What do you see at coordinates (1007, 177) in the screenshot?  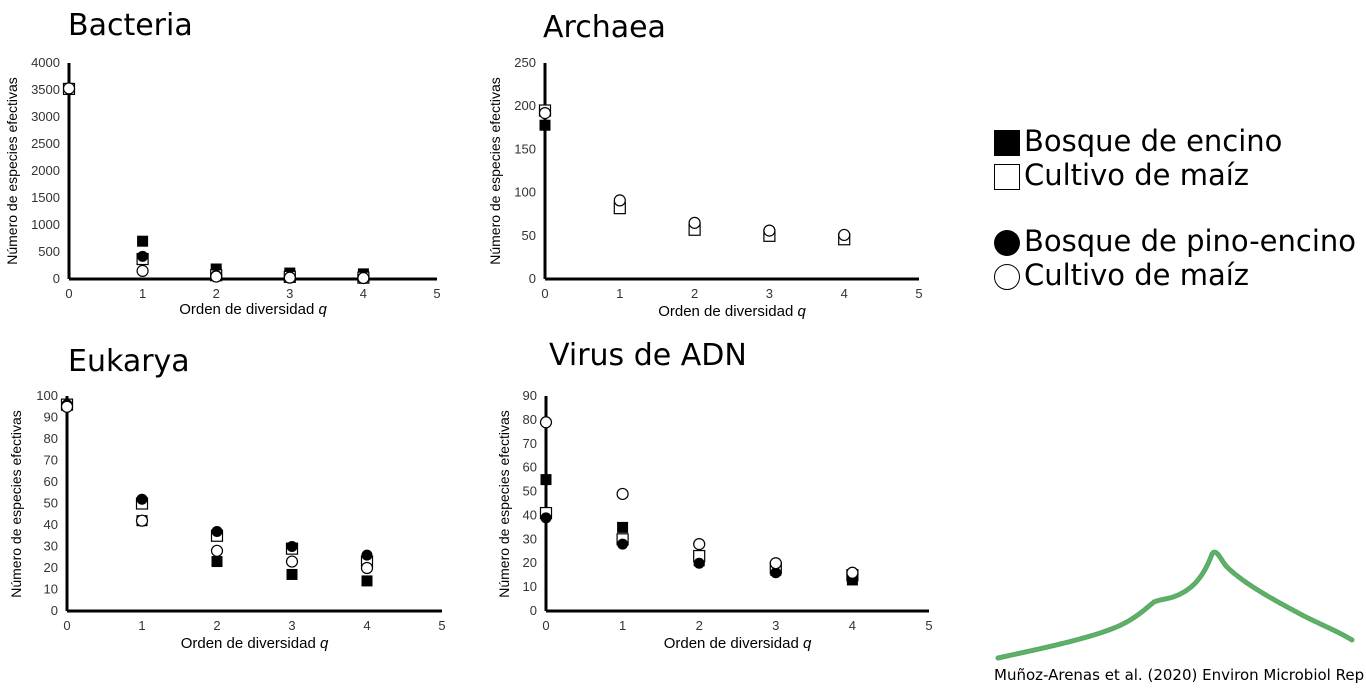 I see `open-square-icon` at bounding box center [1007, 177].